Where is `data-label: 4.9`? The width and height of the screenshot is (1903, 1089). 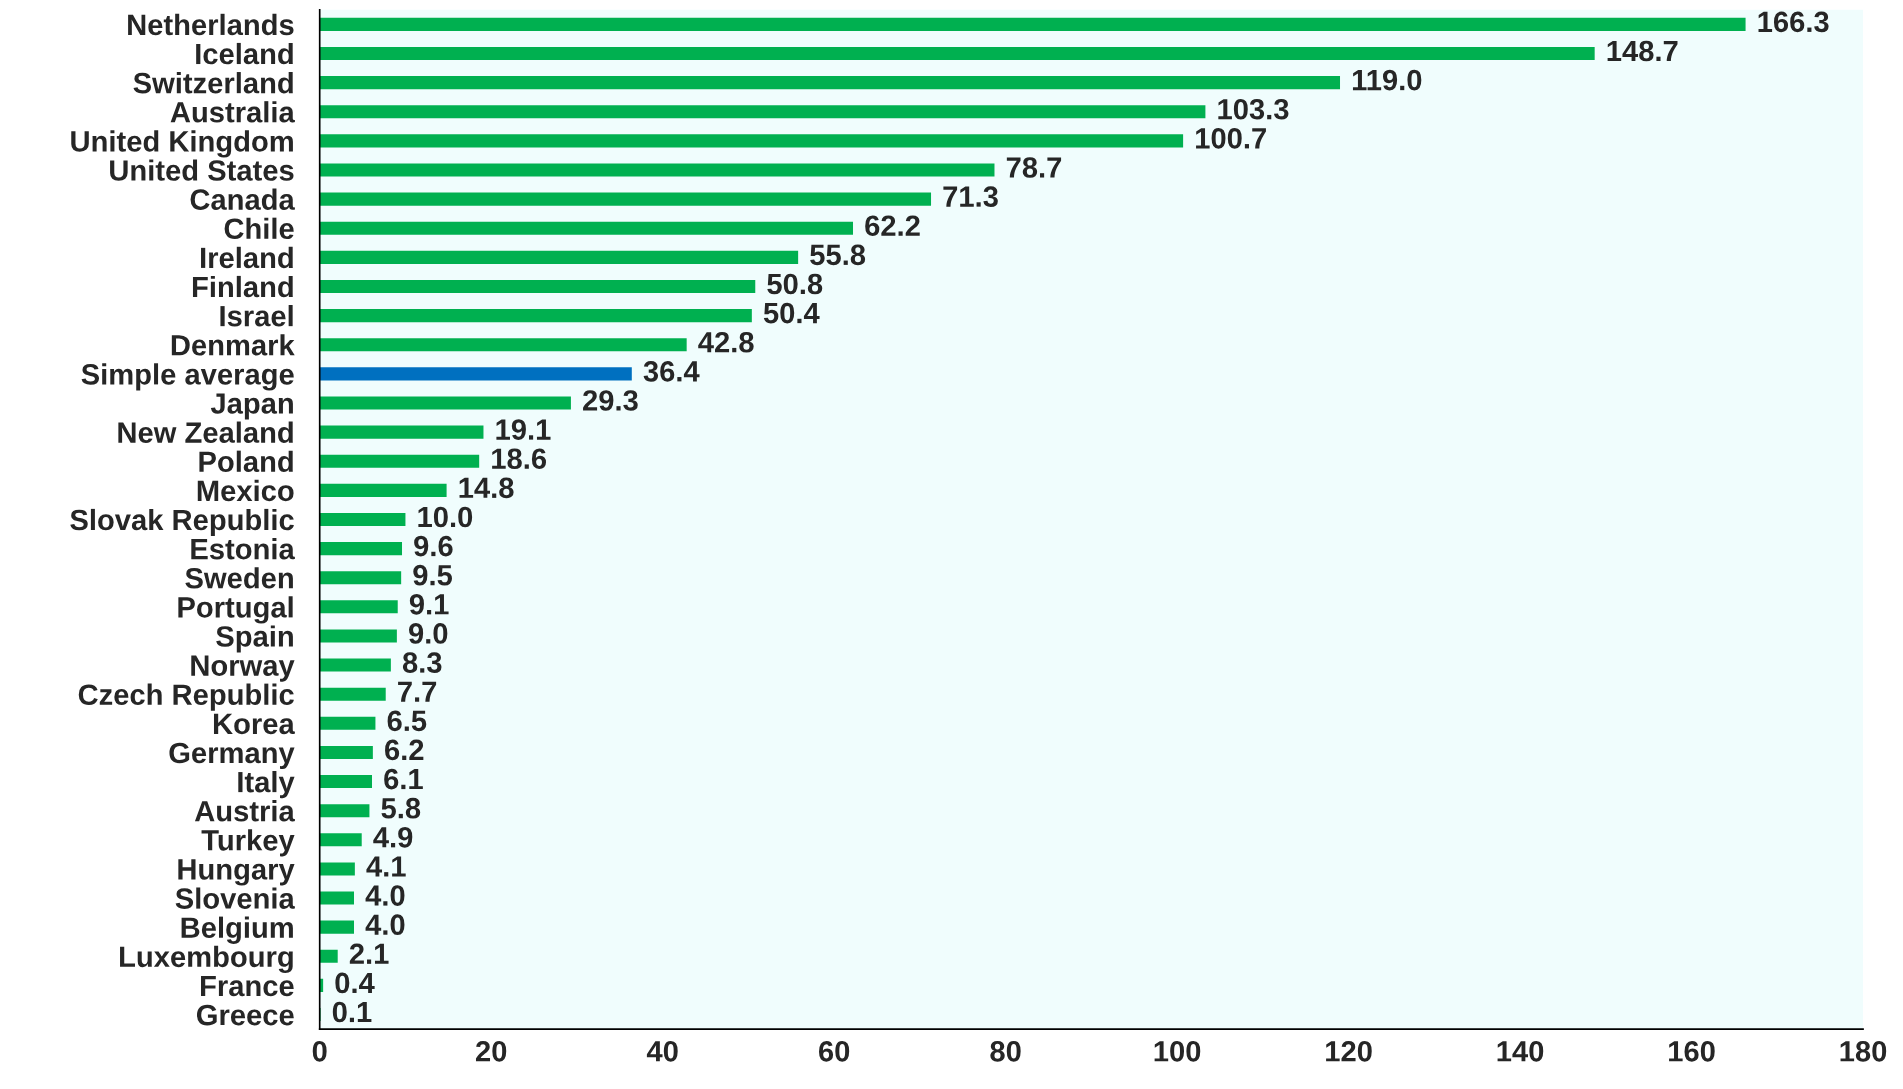
data-label: 4.9 is located at coordinates (393, 837).